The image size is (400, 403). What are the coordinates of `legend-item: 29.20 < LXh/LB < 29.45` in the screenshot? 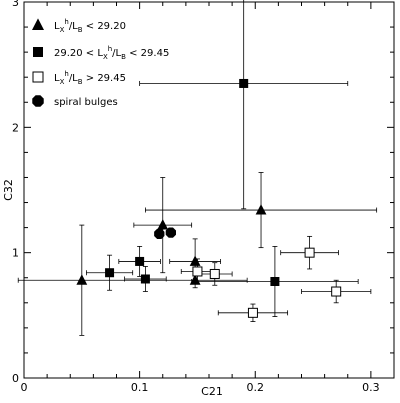 It's located at (101, 53).